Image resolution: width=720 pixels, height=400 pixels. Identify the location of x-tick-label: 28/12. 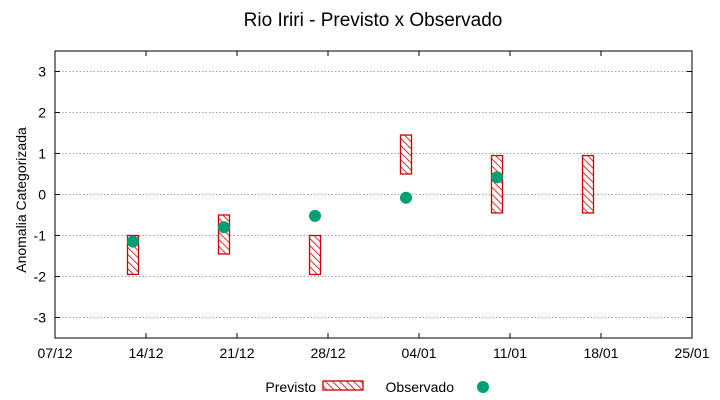
(327, 353).